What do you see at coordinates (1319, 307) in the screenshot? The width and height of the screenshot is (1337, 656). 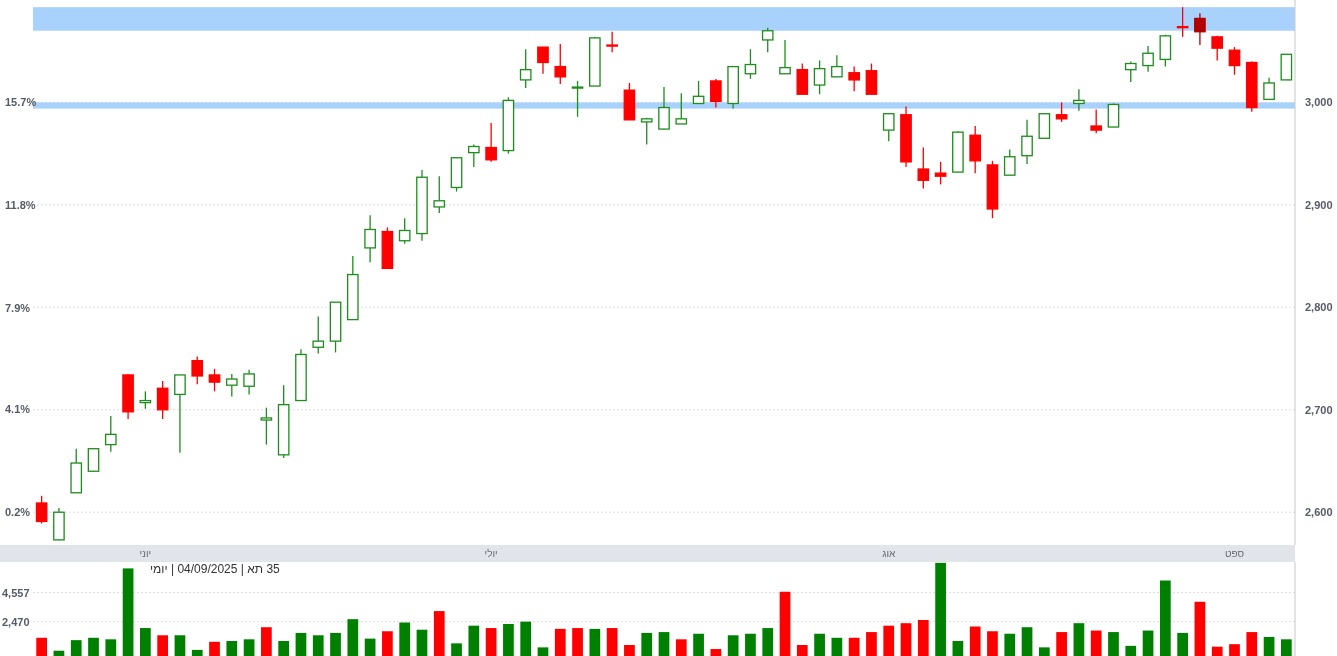 I see `y-tick-label: 2,800` at bounding box center [1319, 307].